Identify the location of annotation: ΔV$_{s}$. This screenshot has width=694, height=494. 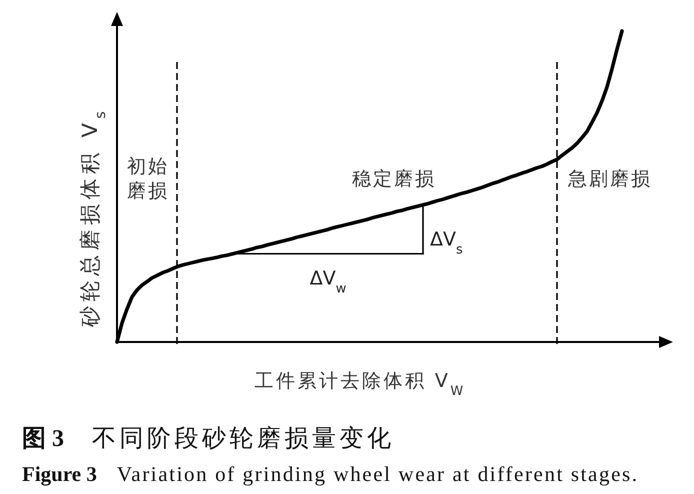
(446, 242).